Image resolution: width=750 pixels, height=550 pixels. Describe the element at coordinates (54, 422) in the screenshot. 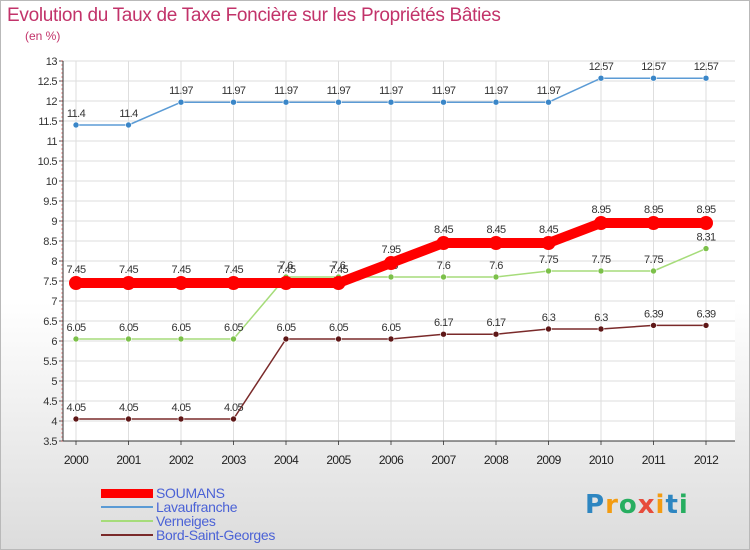

I see `y-tick-label: 4` at that location.